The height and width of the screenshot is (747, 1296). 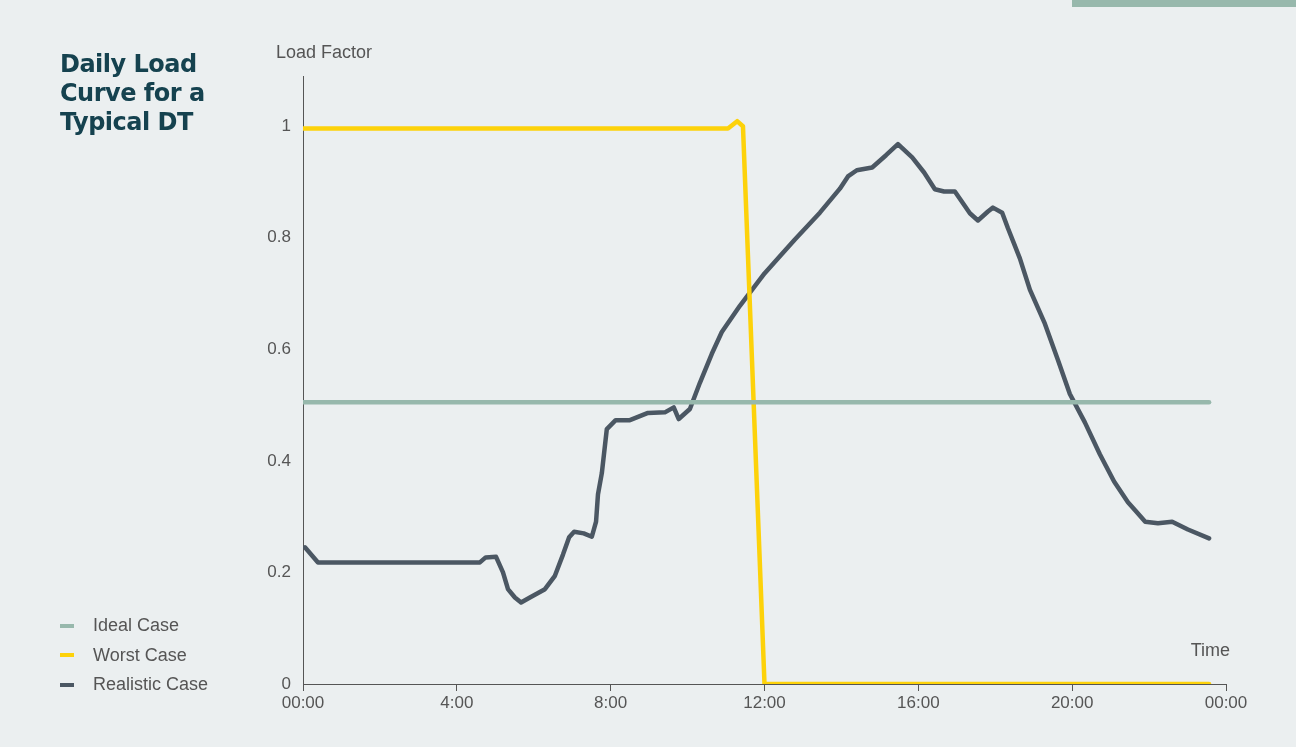 What do you see at coordinates (764, 702) in the screenshot?
I see `x-tick-label: 12:00` at bounding box center [764, 702].